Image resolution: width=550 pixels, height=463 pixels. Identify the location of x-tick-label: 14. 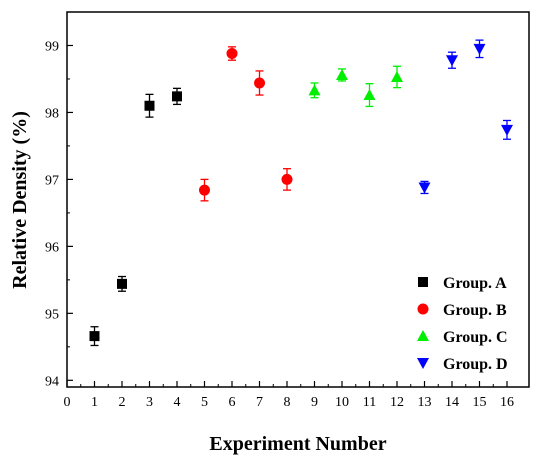
(452, 402).